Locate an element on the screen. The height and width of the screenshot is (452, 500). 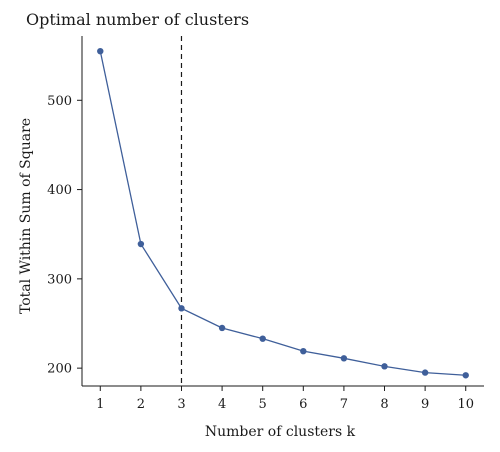
x-tick-label: 7 is located at coordinates (344, 404).